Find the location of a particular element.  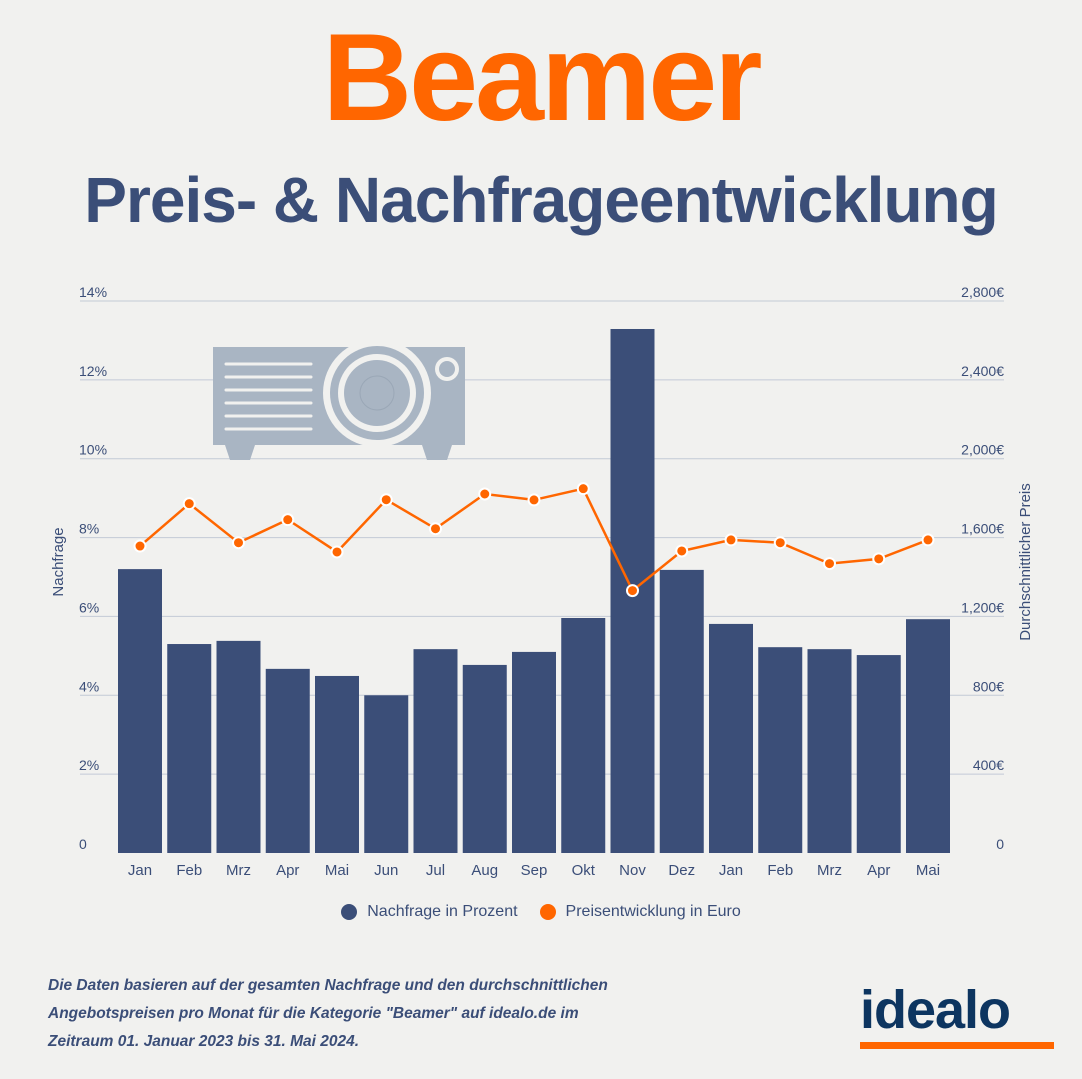

y-axis-label-left: Nachfrage is located at coordinates (58, 561).